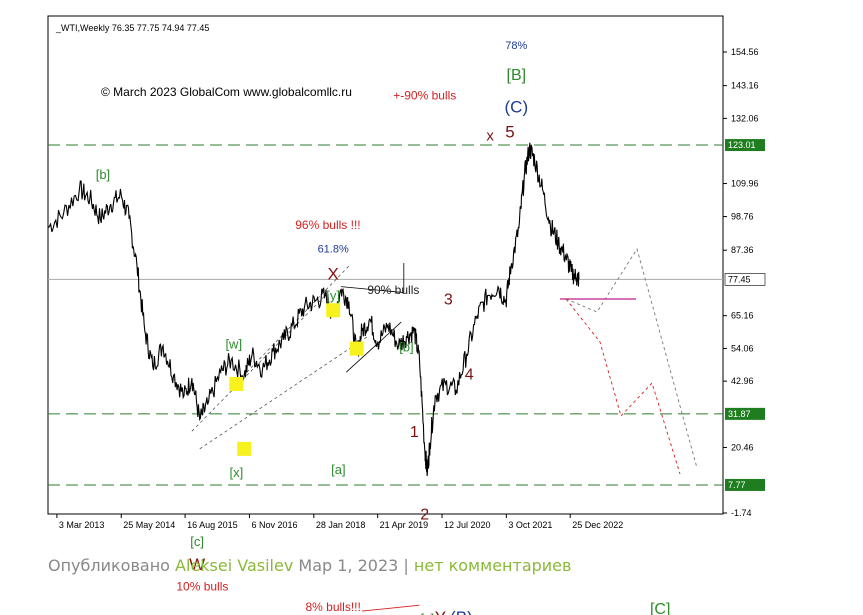 This screenshot has width=863, height=615. Describe the element at coordinates (112, 565) in the screenshot. I see `caption-prefix: Опубликовано` at that location.